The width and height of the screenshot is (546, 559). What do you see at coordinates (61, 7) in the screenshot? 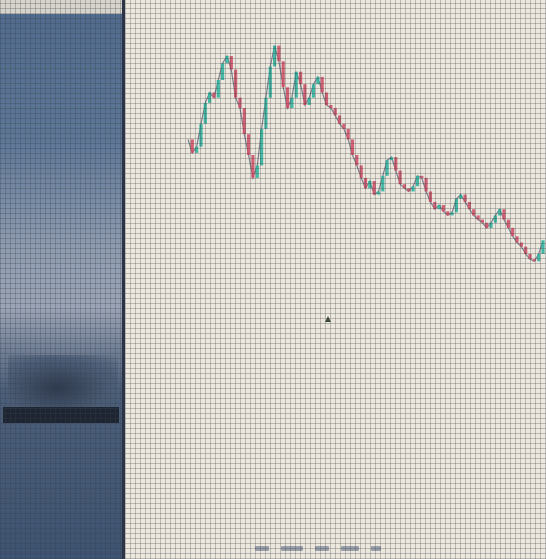
I see `sidebar-top-strip` at bounding box center [61, 7].